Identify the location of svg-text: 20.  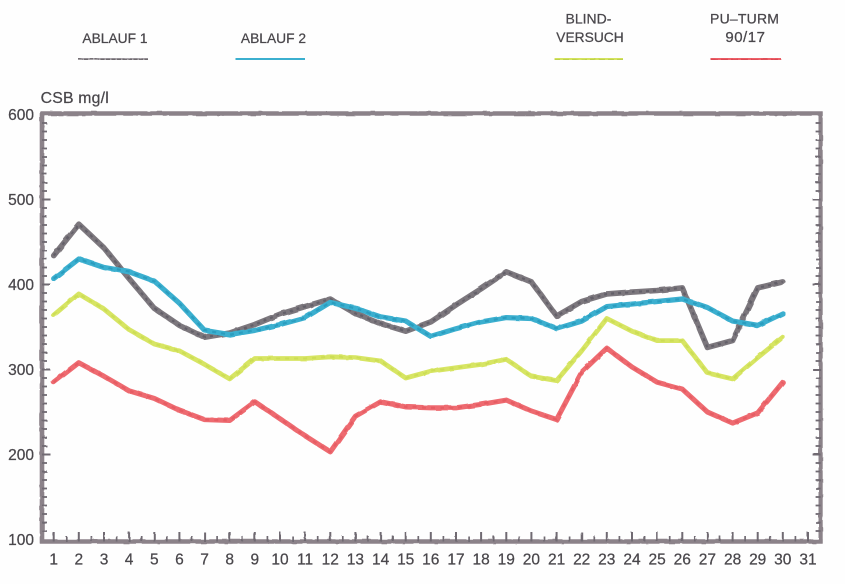
(532, 560).